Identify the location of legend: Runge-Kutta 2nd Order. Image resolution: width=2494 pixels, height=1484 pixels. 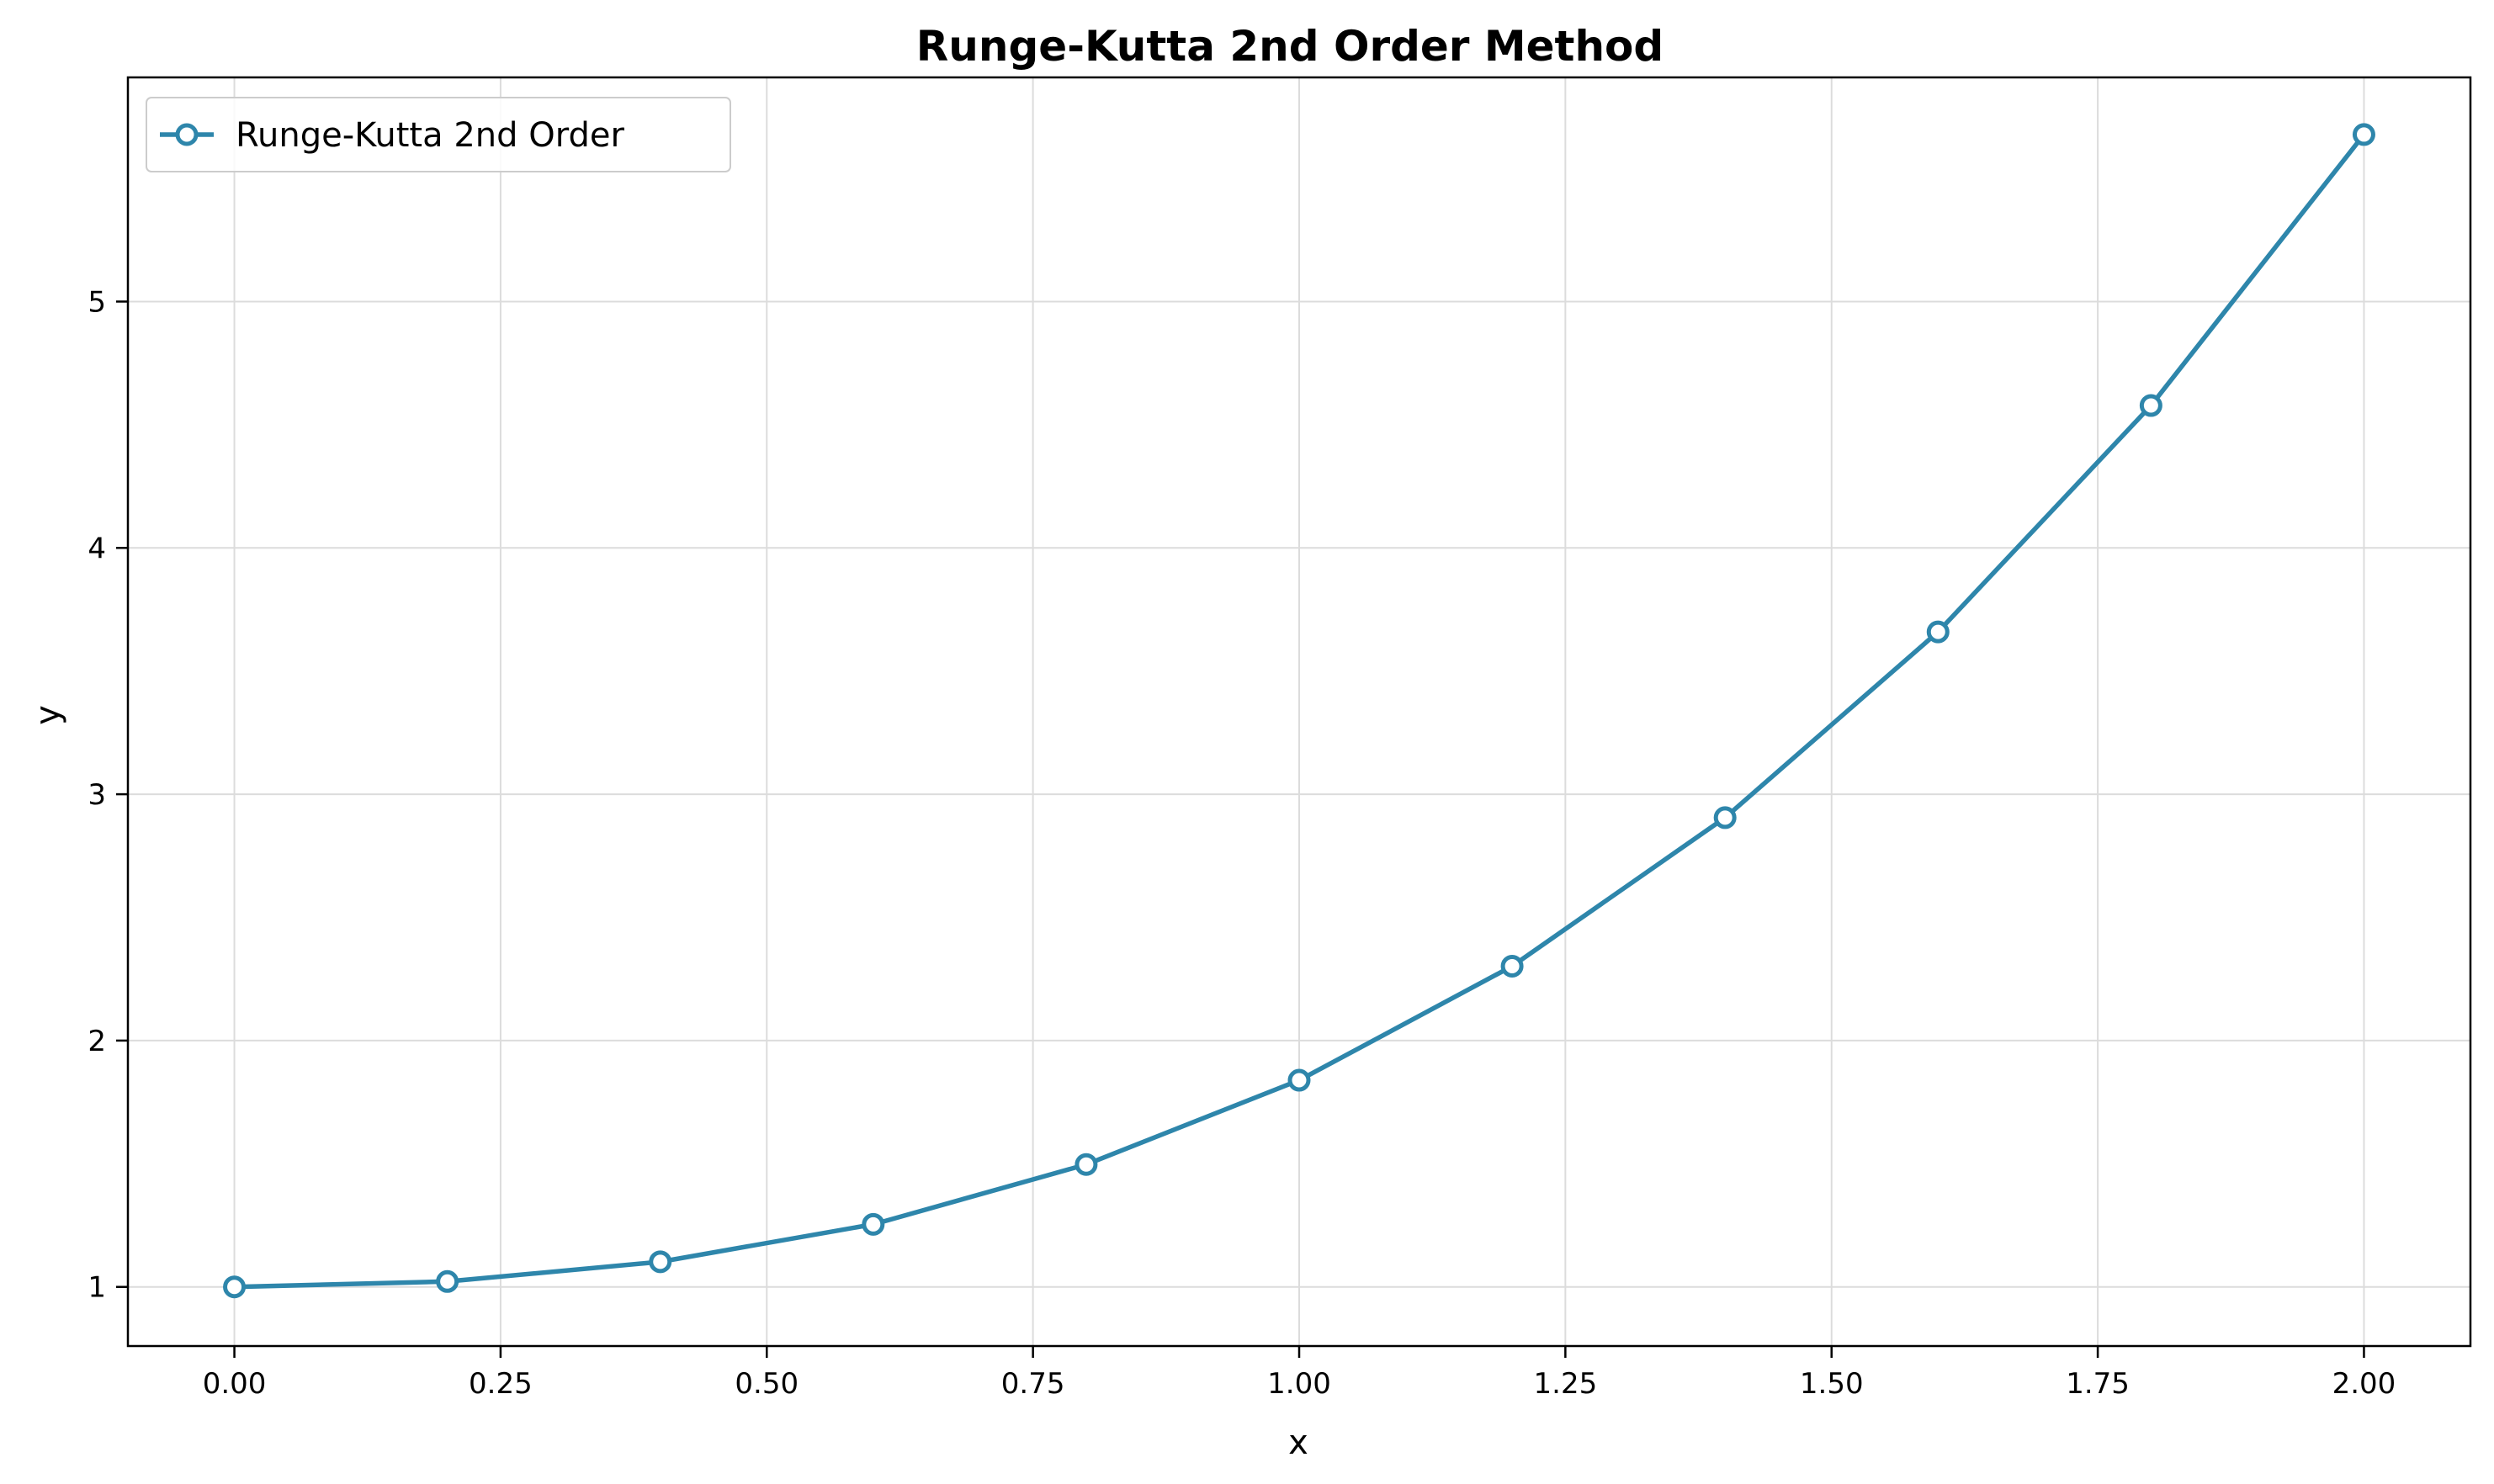
(438, 134).